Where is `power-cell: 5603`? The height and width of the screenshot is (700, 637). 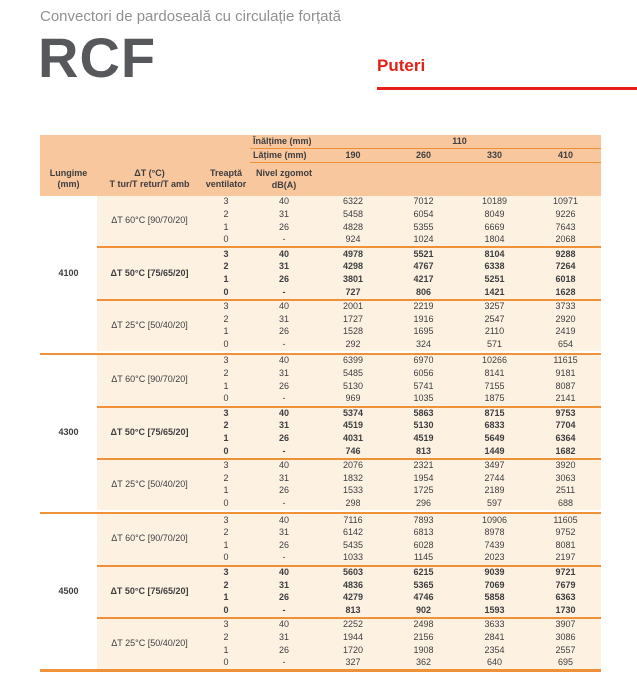 power-cell: 5603 is located at coordinates (353, 572).